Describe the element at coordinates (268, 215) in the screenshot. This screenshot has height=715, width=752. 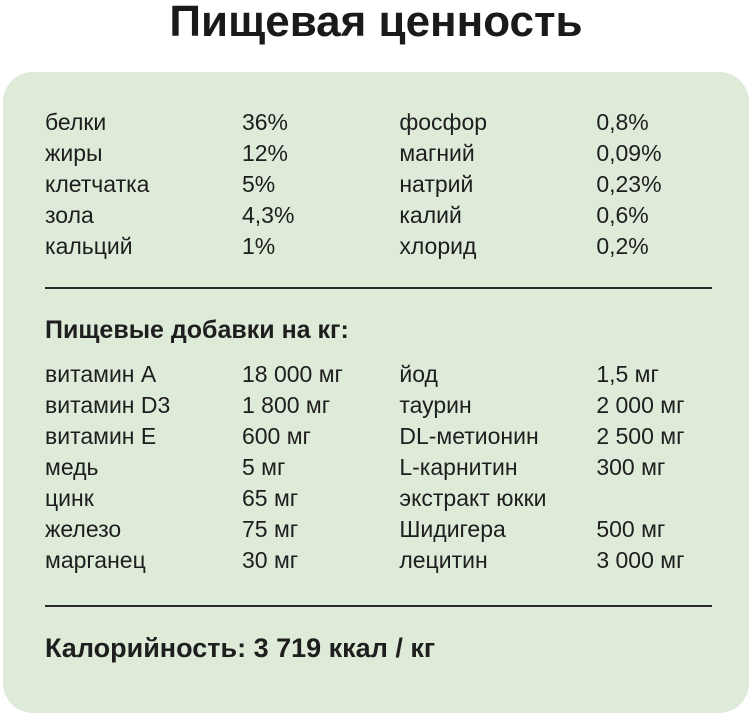
I see `value: 4,3%` at that location.